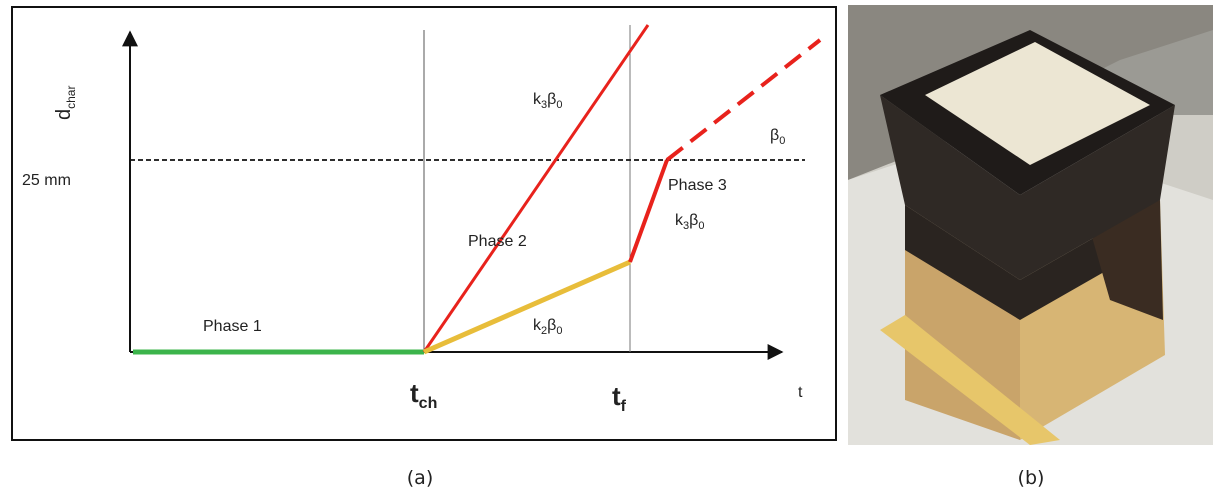 The width and height of the screenshot is (1213, 494). What do you see at coordinates (619, 398) in the screenshot?
I see `time-label: tf` at bounding box center [619, 398].